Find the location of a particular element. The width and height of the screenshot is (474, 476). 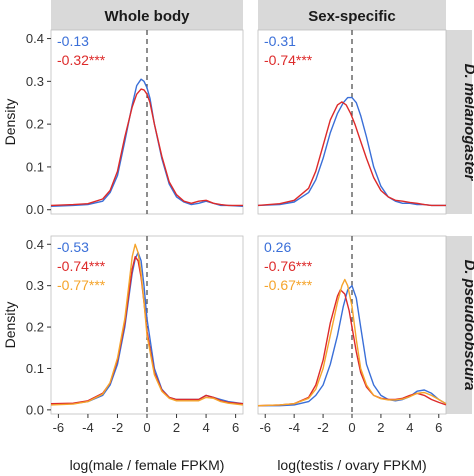

row-strip-pseudoobscura is located at coordinates (459, 325).